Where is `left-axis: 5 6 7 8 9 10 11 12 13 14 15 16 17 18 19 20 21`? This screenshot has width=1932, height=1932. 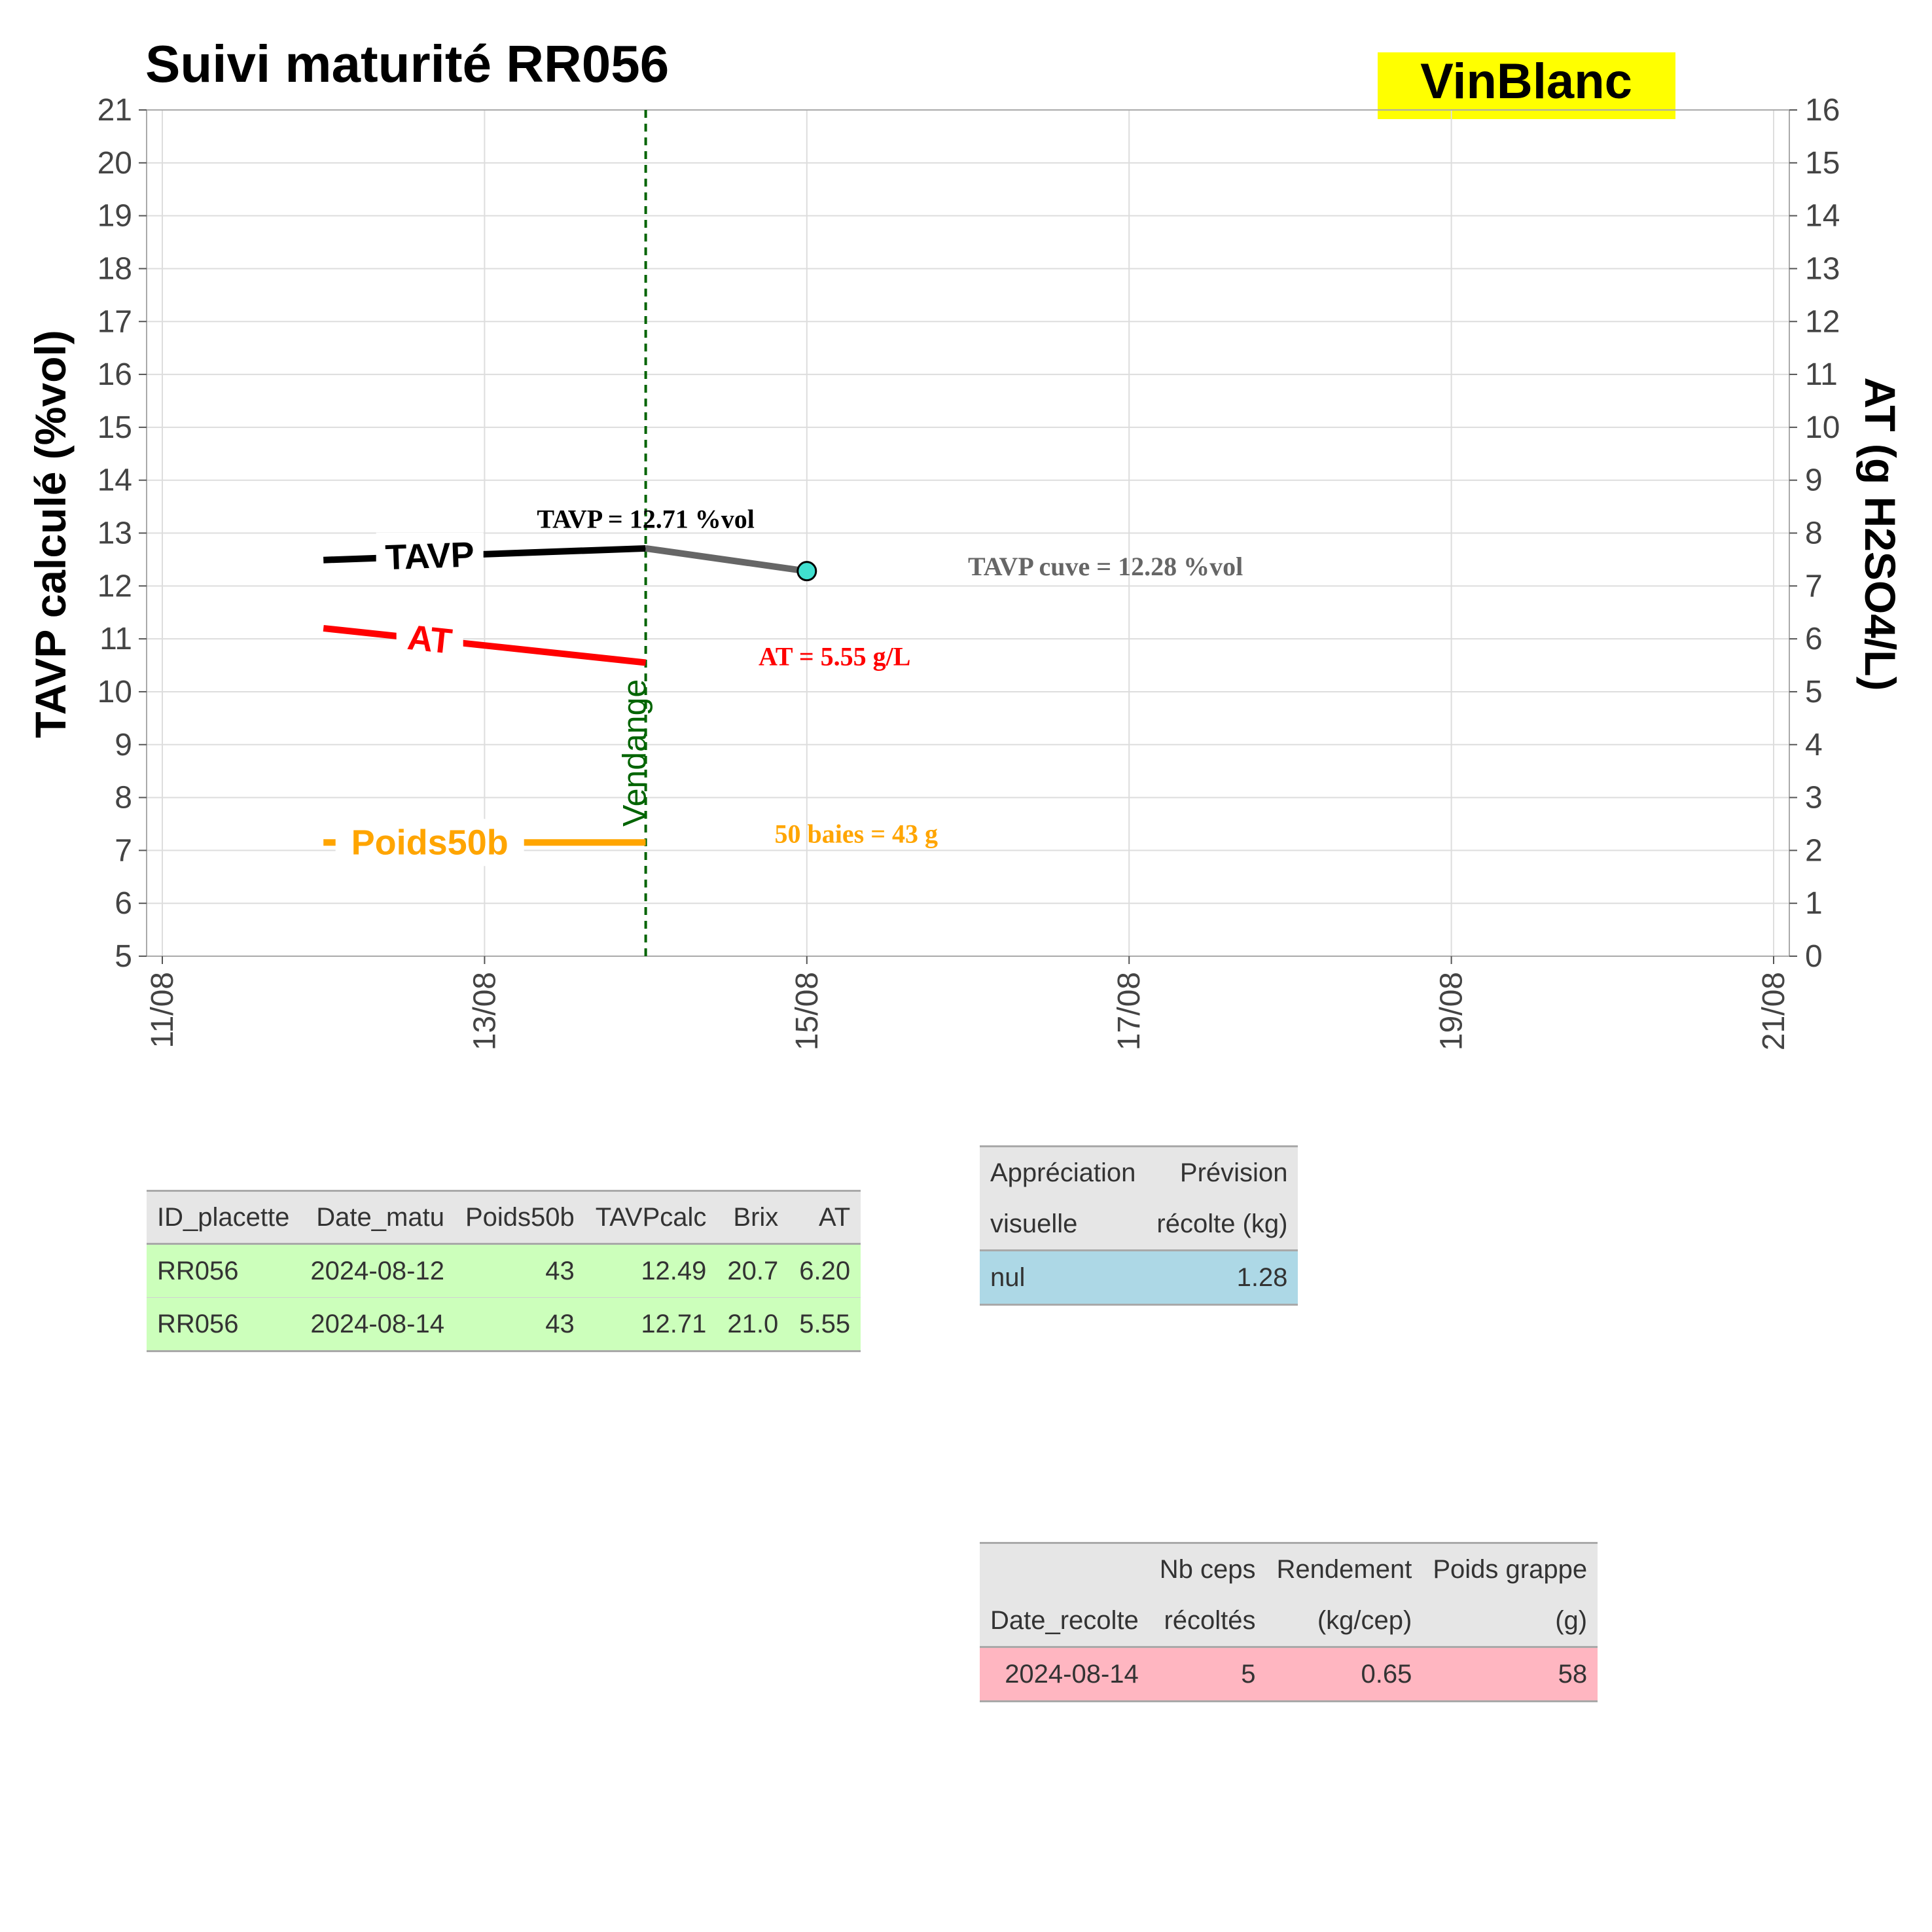 left-axis: 5 6 7 8 9 10 11 12 13 14 15 16 17 18 19 20 21 is located at coordinates (122, 533).